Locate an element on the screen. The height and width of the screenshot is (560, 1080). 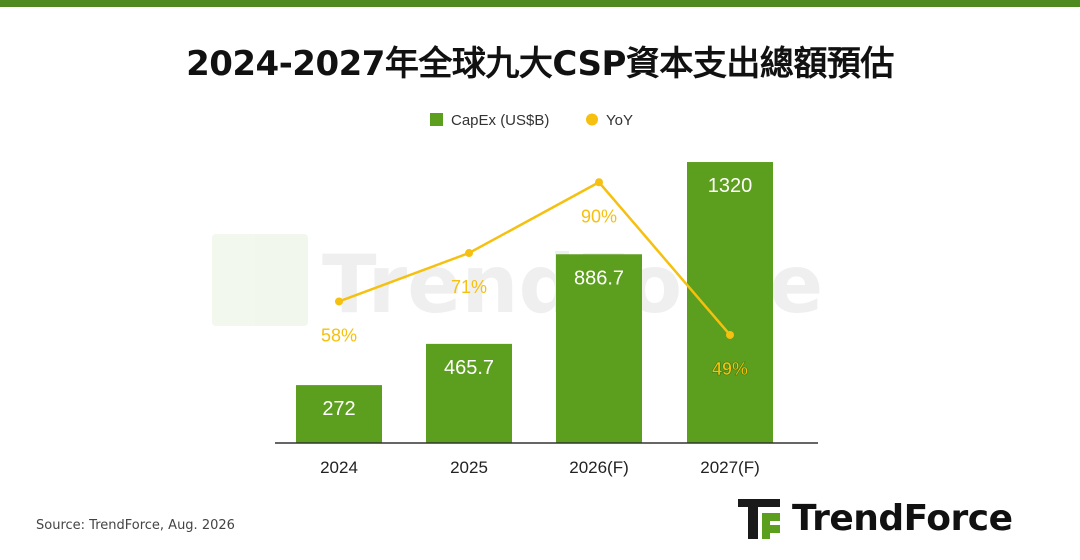
yoy-label-2025: 71% is located at coordinates (469, 287).